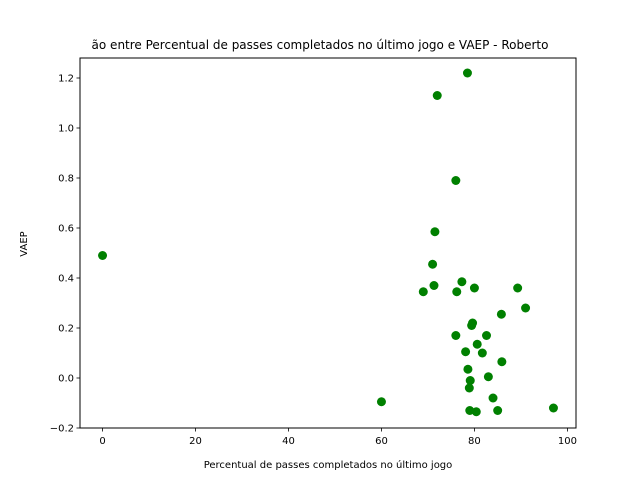 The image size is (640, 480). Describe the element at coordinates (338, 437) in the screenshot. I see `x-axis: 0 20 40 60 80 100` at that location.